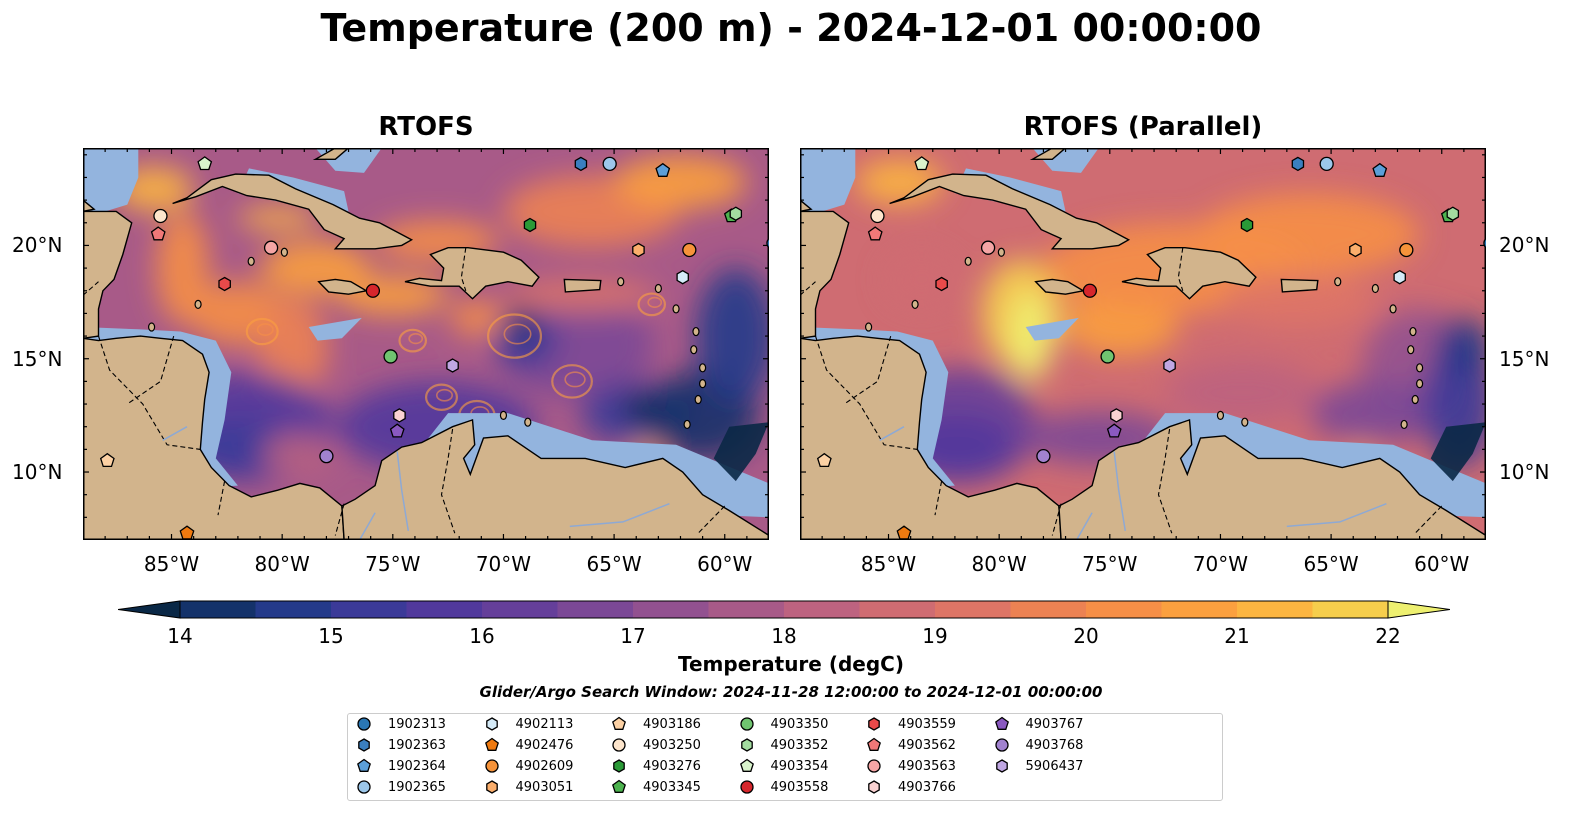 The height and width of the screenshot is (827, 1582). What do you see at coordinates (799, 745) in the screenshot?
I see `legend-label: 4903352` at bounding box center [799, 745].